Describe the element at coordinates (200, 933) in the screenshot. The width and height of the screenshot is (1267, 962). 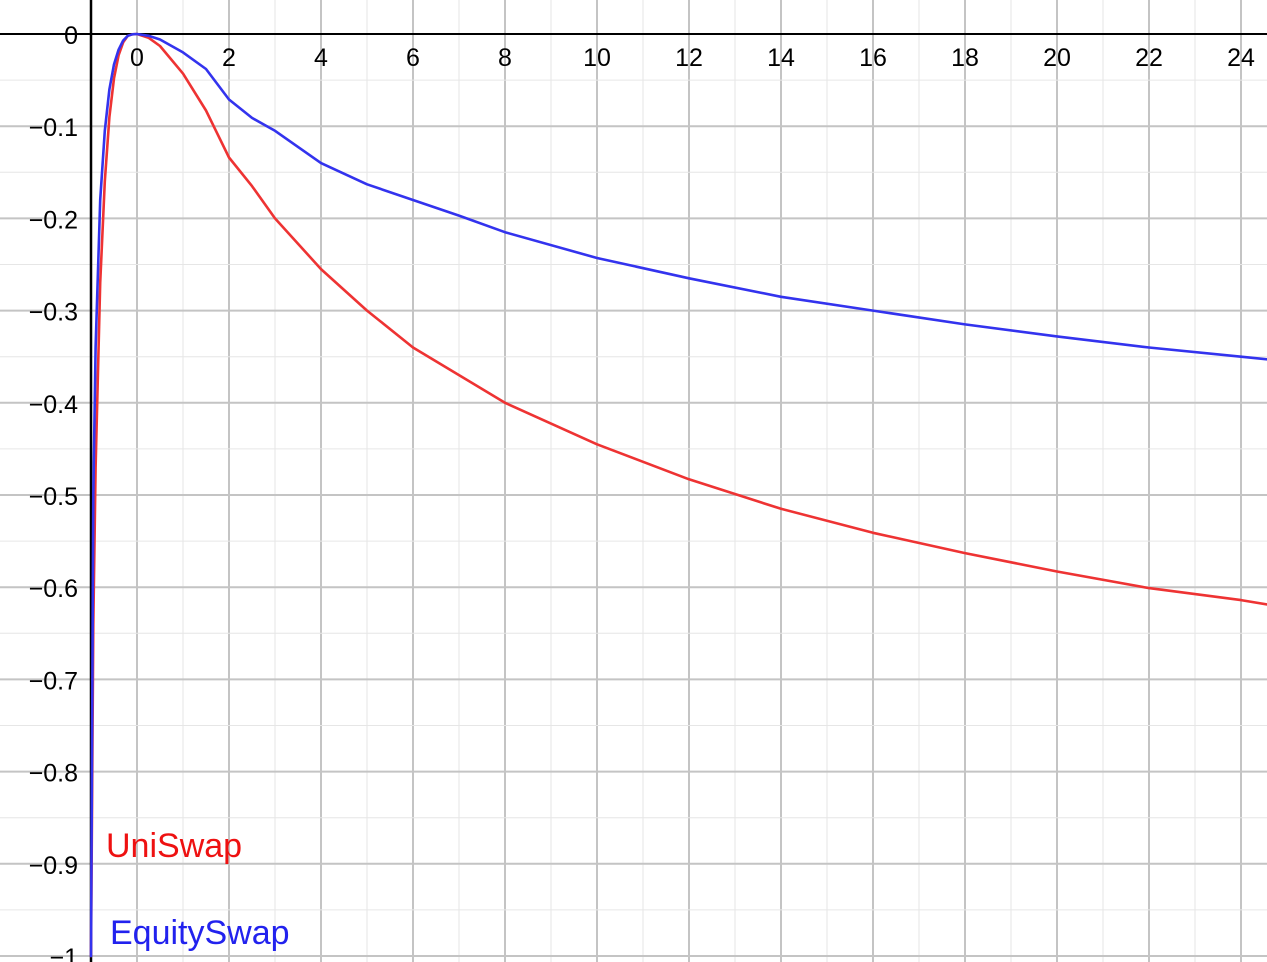
I see `legend-label-equityswap: EquitySwap` at that location.